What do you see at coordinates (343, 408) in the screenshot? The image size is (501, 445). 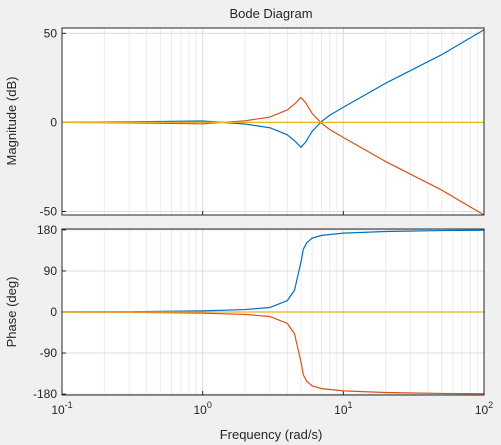 I see `x-tick-label: 10¹` at bounding box center [343, 408].